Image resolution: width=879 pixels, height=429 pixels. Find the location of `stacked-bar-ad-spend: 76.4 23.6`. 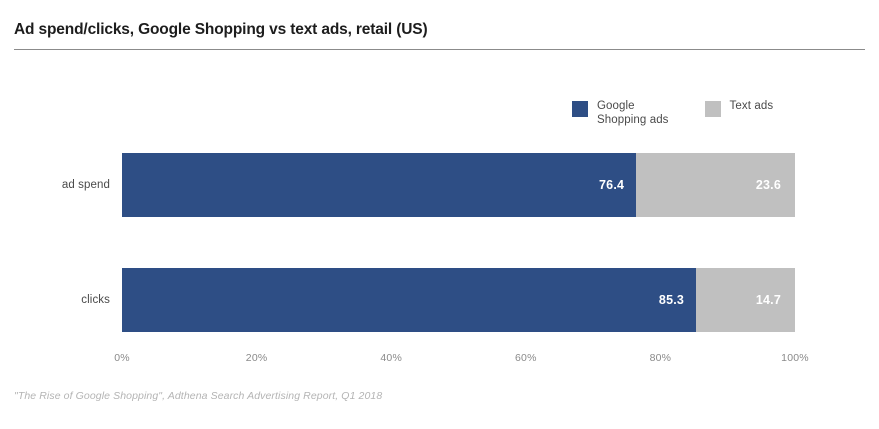

stacked-bar-ad-spend: 76.4 23.6 is located at coordinates (458, 185).